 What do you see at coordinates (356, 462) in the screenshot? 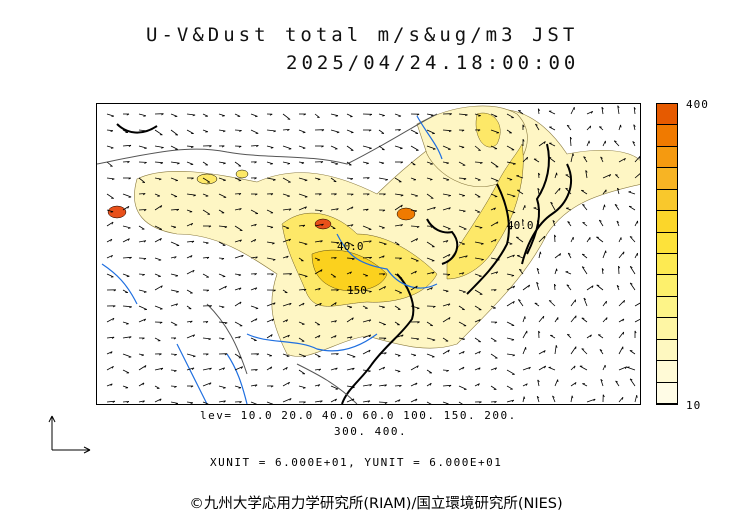
I see `unit-vector-scale: XUNIT = 6.000E+01, YUNIT = 6.000E+01` at bounding box center [356, 462].